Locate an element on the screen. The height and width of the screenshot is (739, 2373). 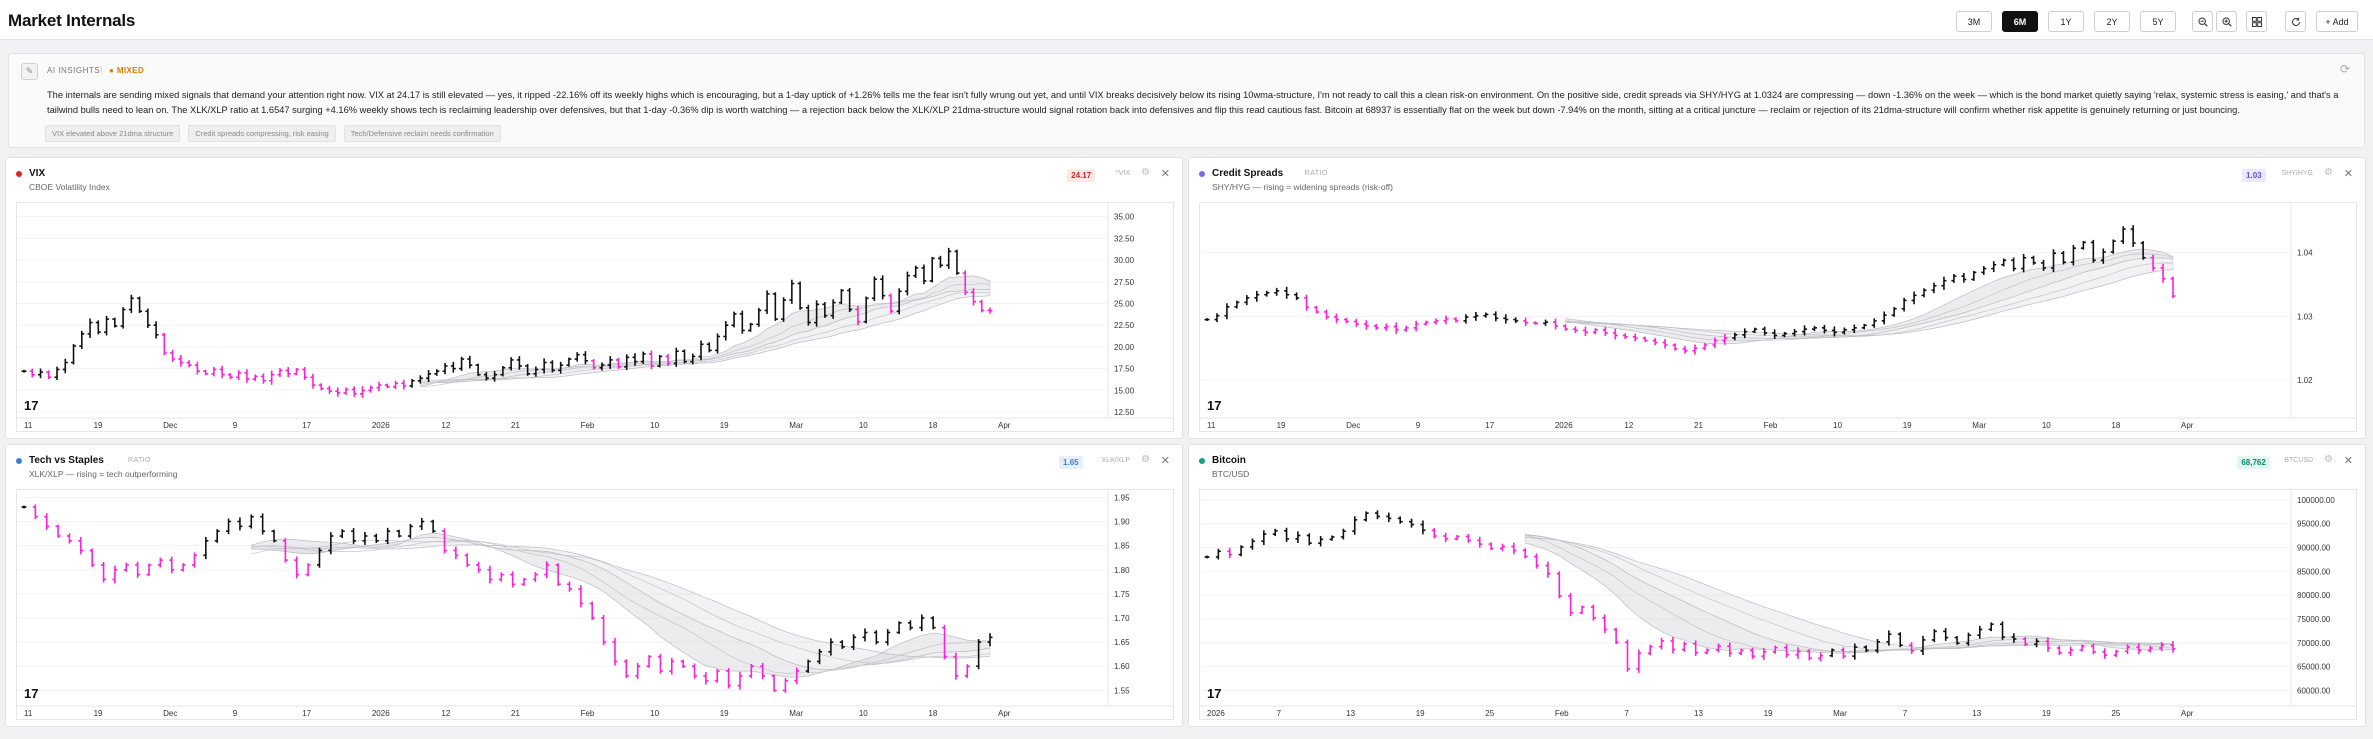
layout-grid-button is located at coordinates (2256, 21).